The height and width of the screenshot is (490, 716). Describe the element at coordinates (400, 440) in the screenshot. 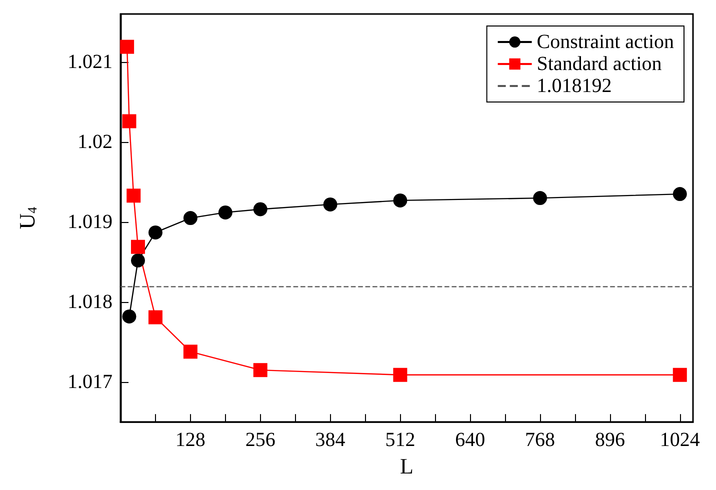

I see `x-tick-label: 512` at that location.